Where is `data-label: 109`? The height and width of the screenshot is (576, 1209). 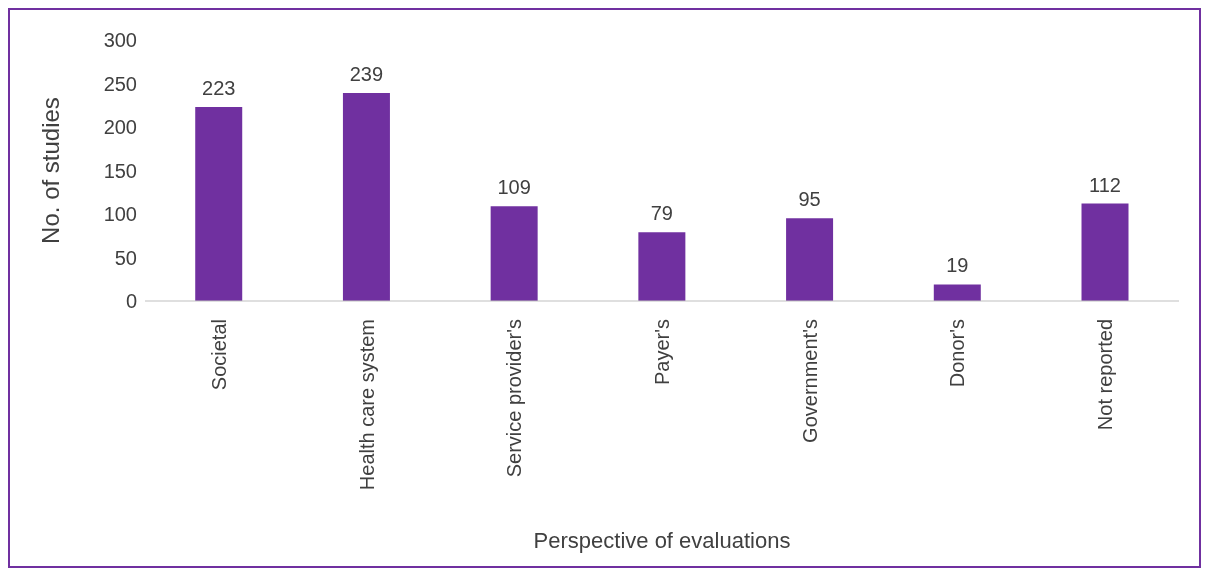 data-label: 109 is located at coordinates (514, 187).